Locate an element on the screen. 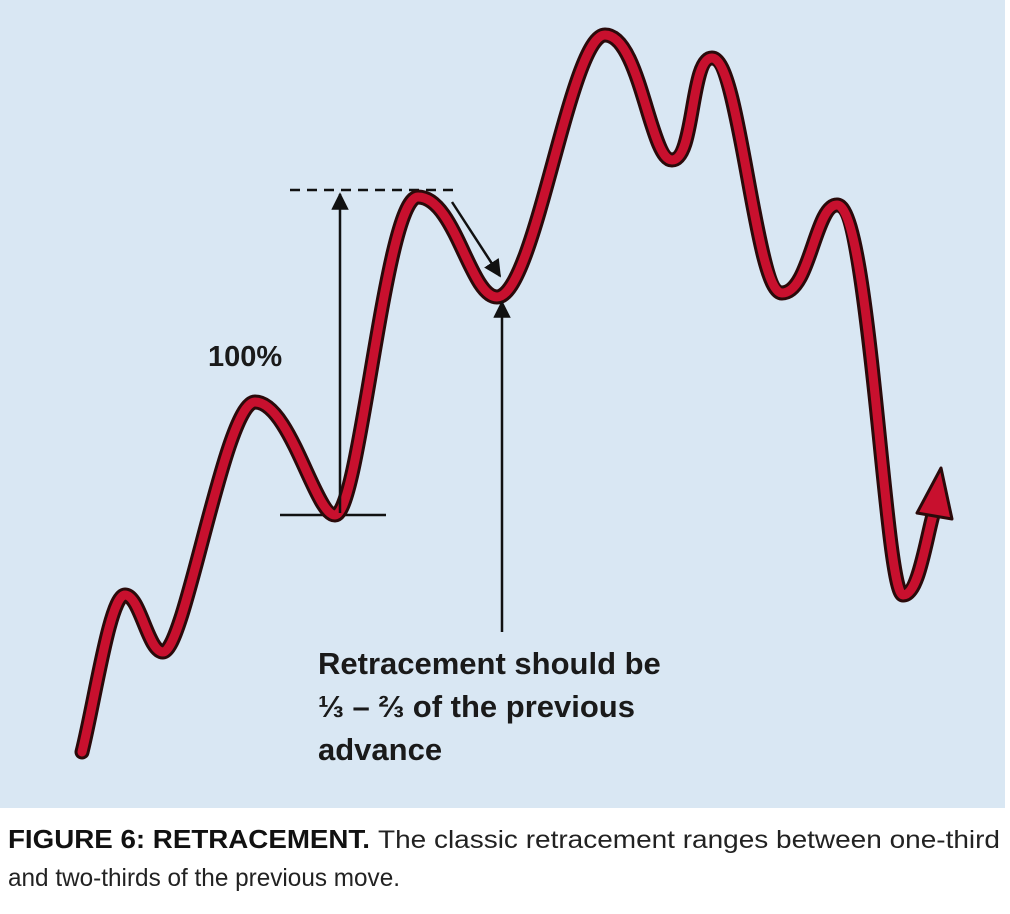  note-line: ⅓ – ⅔ of the previous is located at coordinates (476, 706).